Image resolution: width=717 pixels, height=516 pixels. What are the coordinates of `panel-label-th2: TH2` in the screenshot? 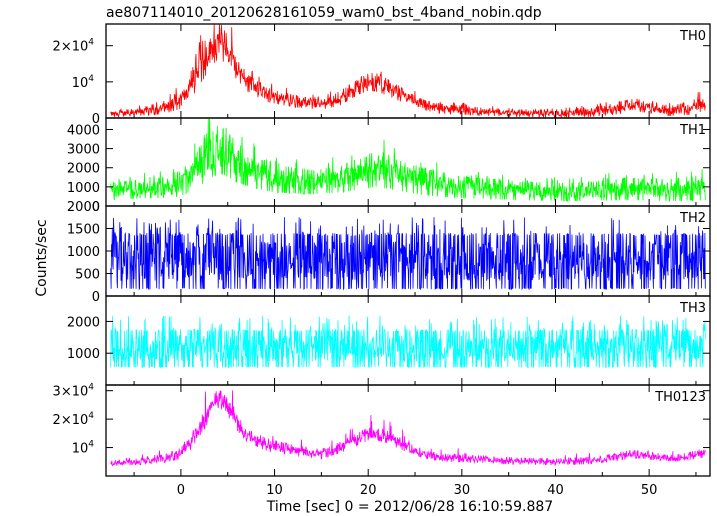 It's located at (692, 218).